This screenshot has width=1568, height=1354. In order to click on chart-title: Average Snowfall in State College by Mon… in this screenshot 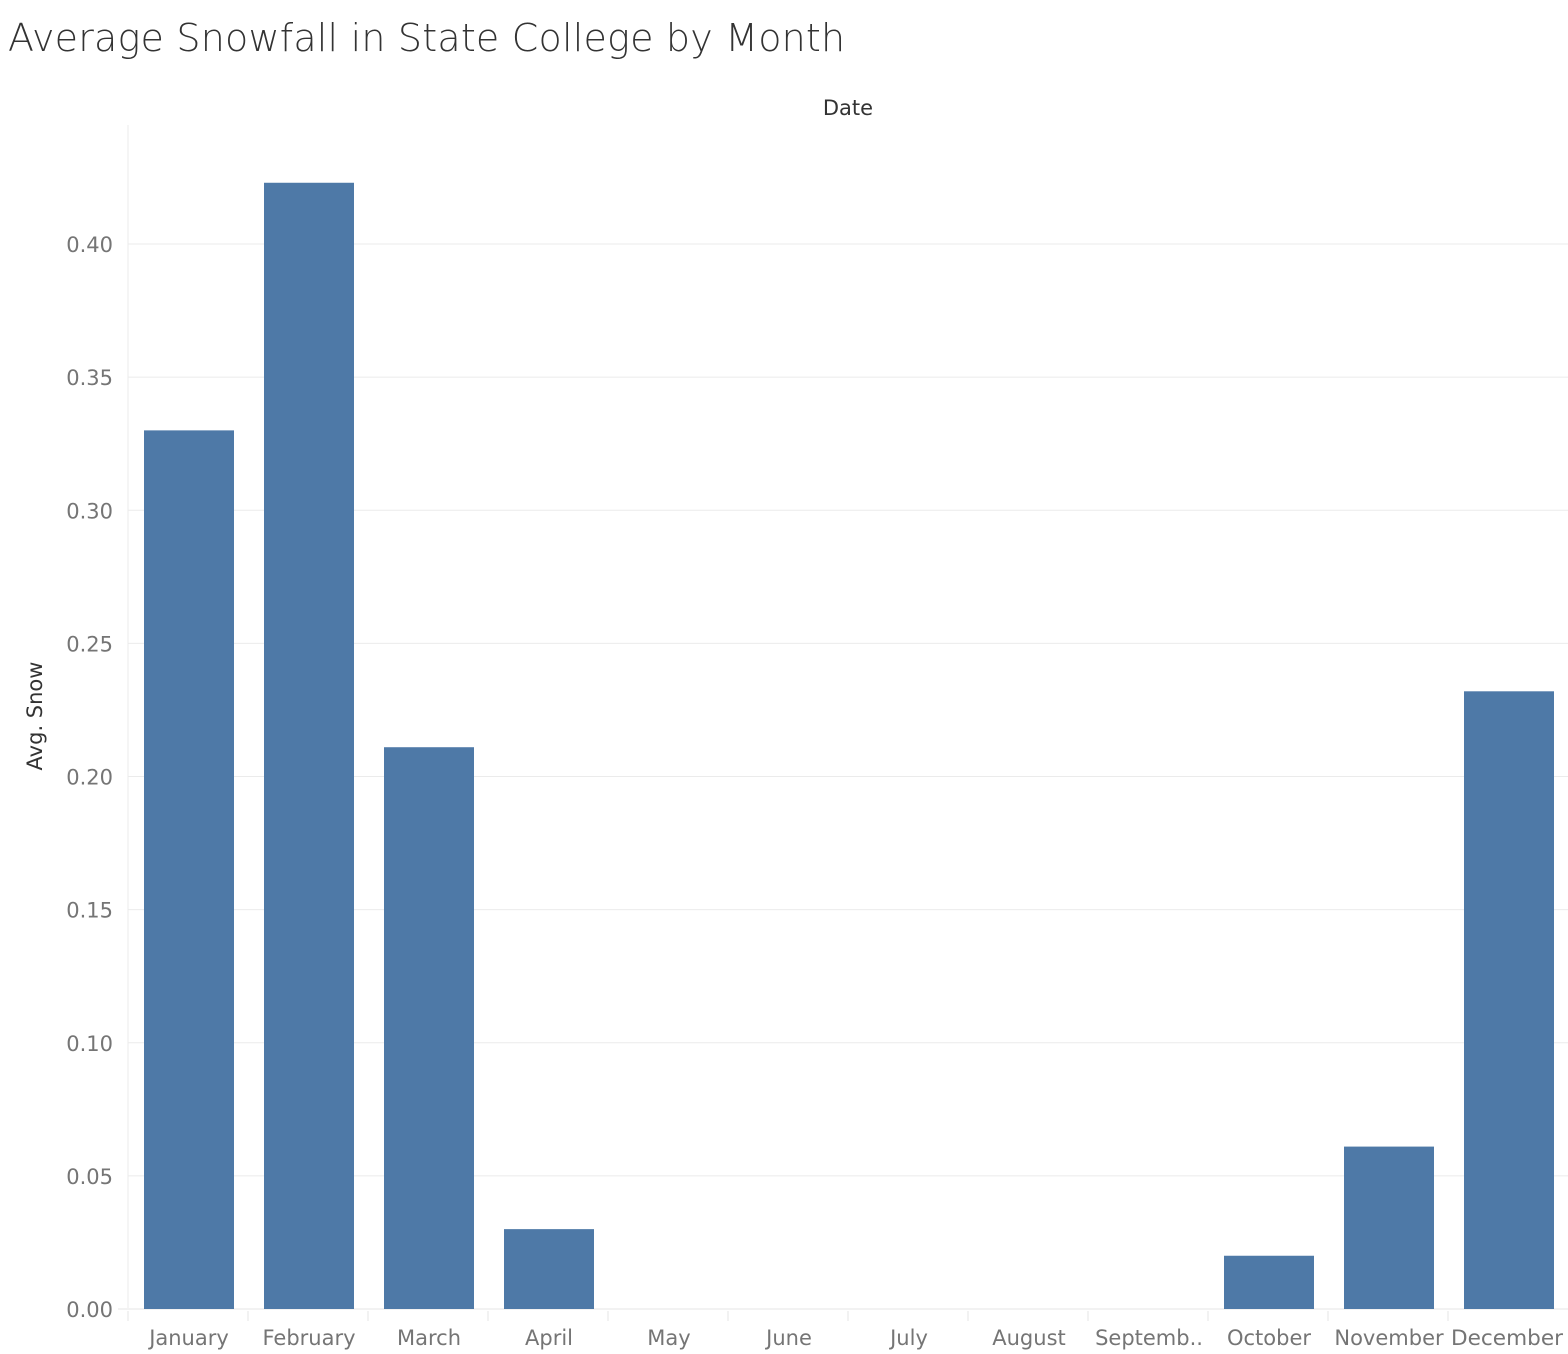, I will do `click(427, 38)`.